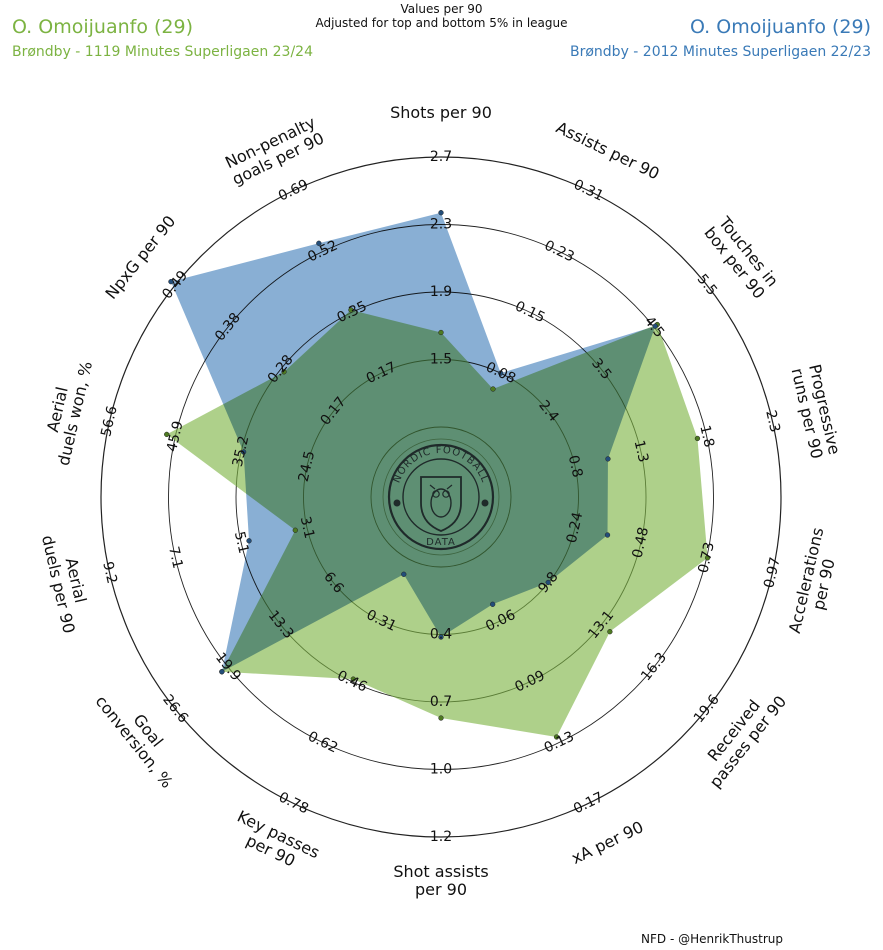 The image size is (883, 950). What do you see at coordinates (109, 421) in the screenshot?
I see `tick-label: 56.6` at bounding box center [109, 421].